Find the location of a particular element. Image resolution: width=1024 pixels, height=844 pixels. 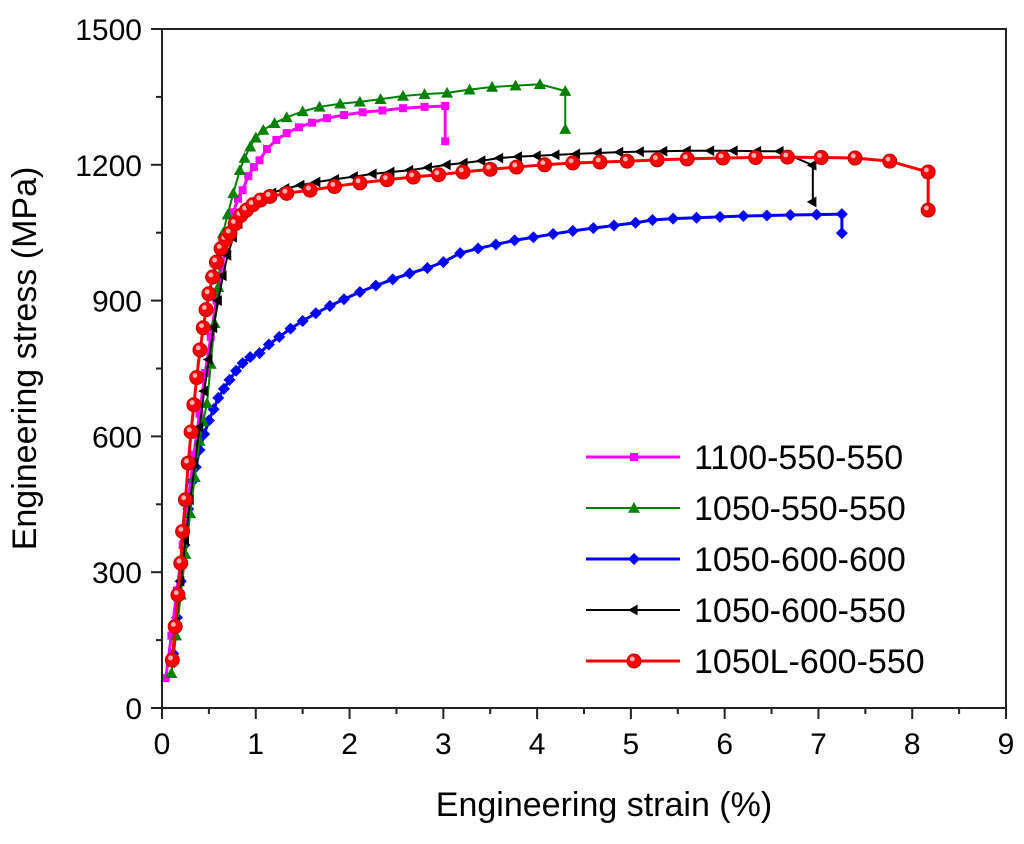

x-tick-label: 7 is located at coordinates (818, 744).